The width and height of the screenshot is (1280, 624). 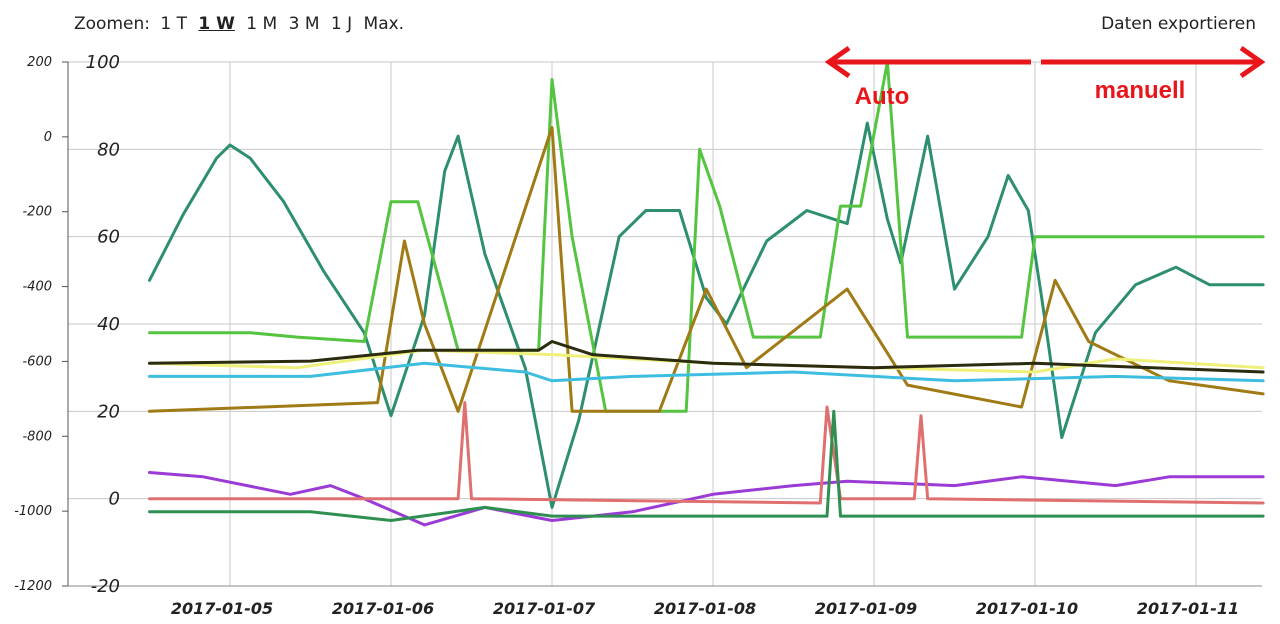 I want to click on x-tick-label: 2017-01-06, so click(x=383, y=608).